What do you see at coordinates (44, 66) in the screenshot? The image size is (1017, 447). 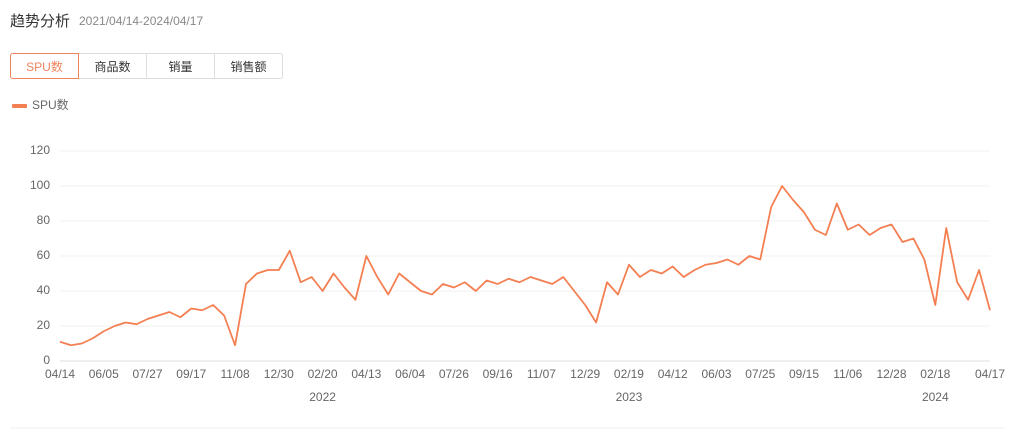 I see `tab: SPU数` at bounding box center [44, 66].